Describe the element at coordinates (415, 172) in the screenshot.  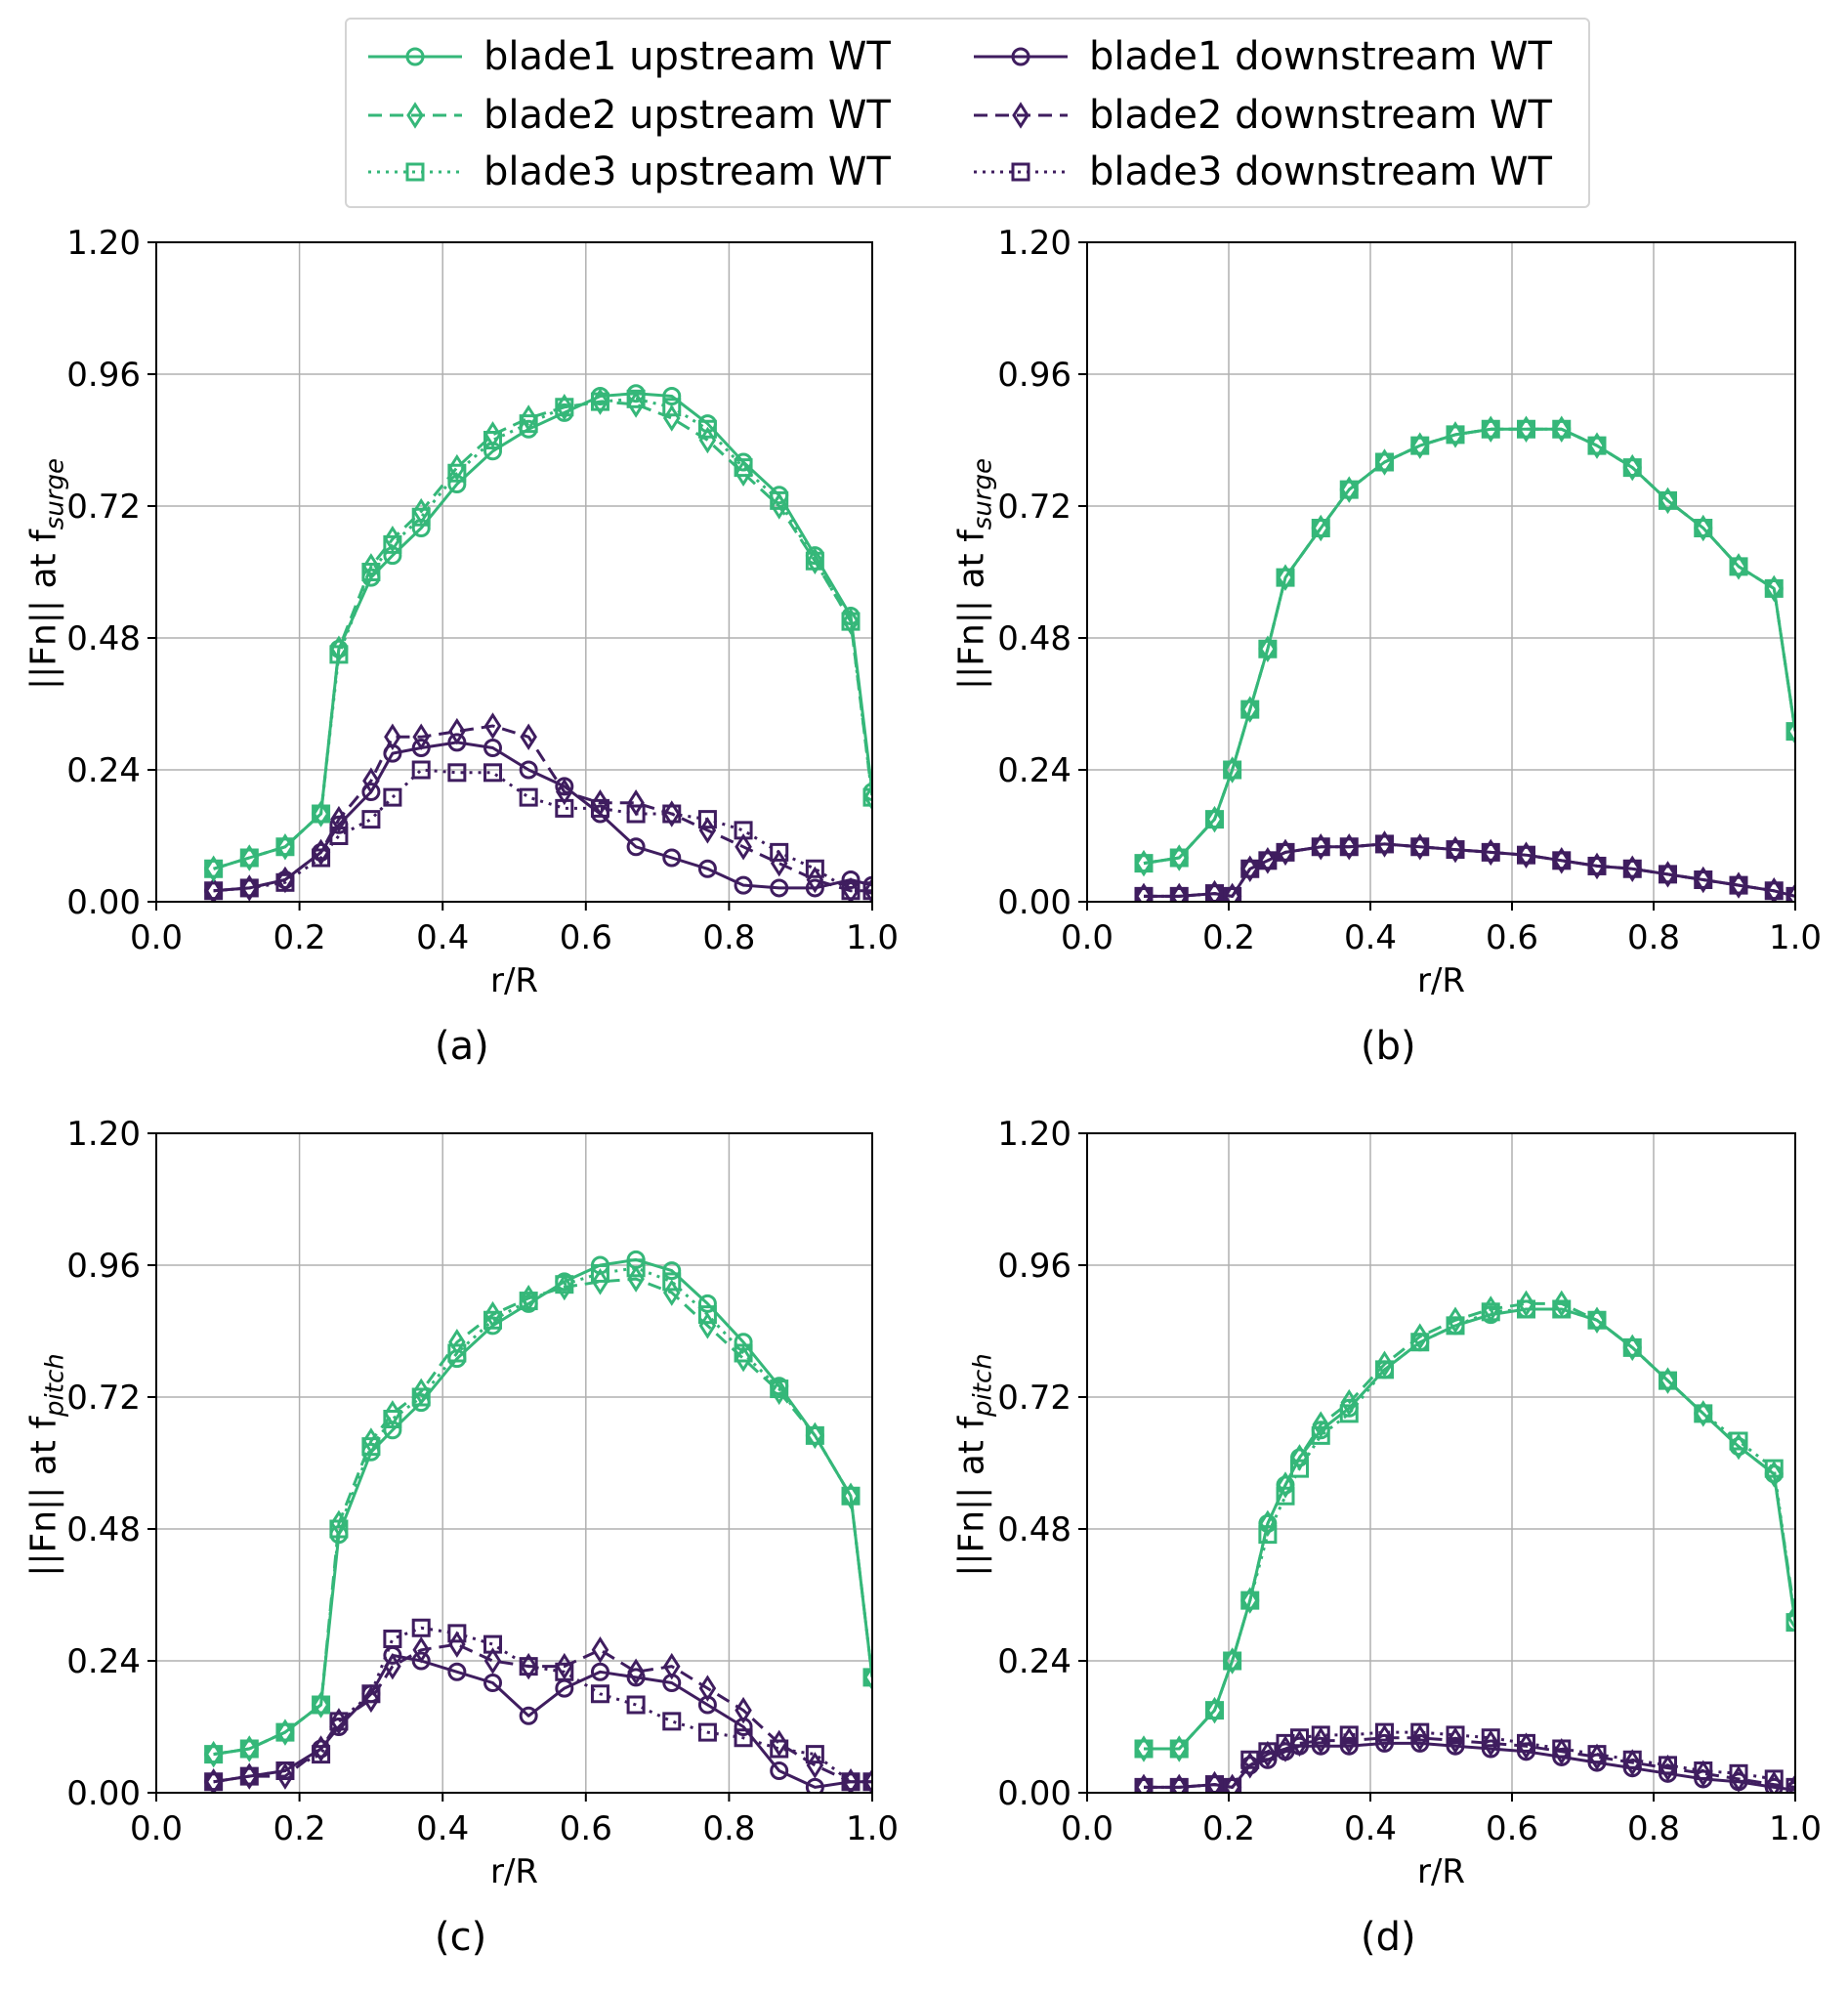
I see `legend-marker-square` at that location.